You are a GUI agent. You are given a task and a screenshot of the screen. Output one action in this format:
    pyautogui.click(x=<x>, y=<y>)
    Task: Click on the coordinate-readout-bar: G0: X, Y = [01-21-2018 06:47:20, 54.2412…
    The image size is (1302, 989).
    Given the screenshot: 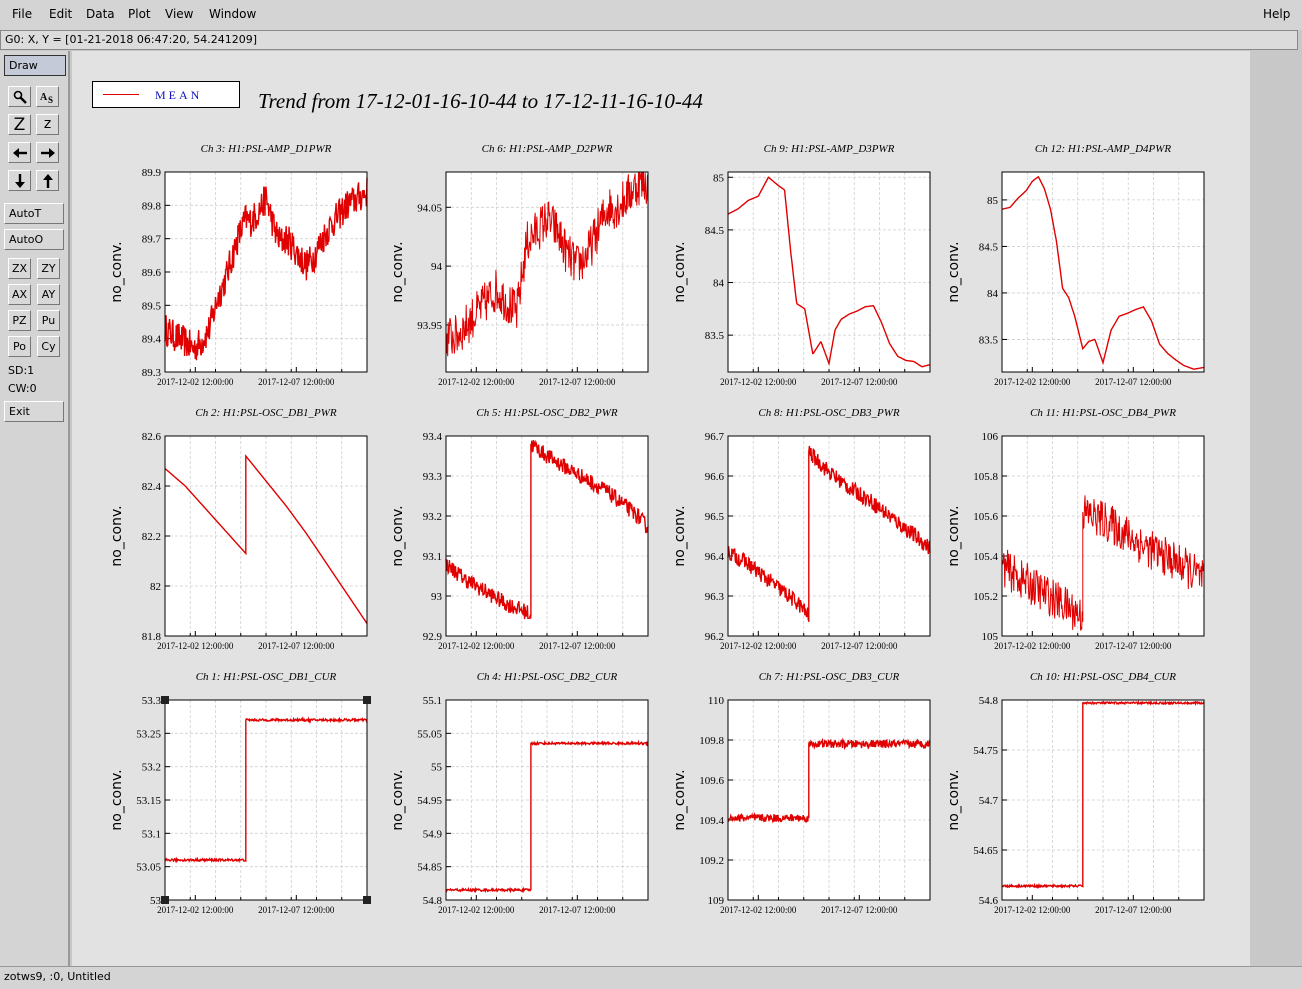 What is the action you would take?
    pyautogui.click(x=649, y=40)
    